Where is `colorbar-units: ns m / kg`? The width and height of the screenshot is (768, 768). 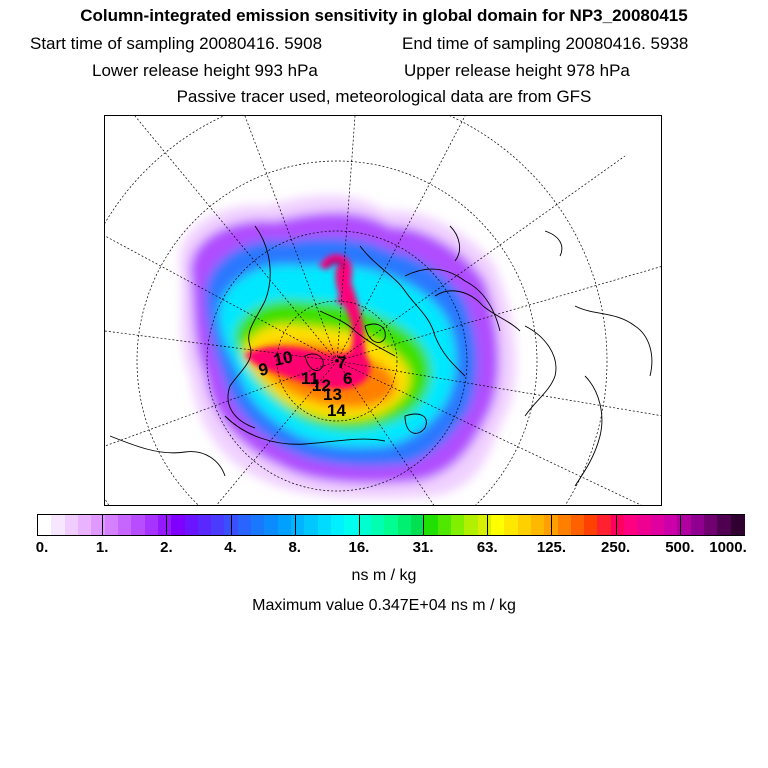
colorbar-units: ns m / kg is located at coordinates (384, 575).